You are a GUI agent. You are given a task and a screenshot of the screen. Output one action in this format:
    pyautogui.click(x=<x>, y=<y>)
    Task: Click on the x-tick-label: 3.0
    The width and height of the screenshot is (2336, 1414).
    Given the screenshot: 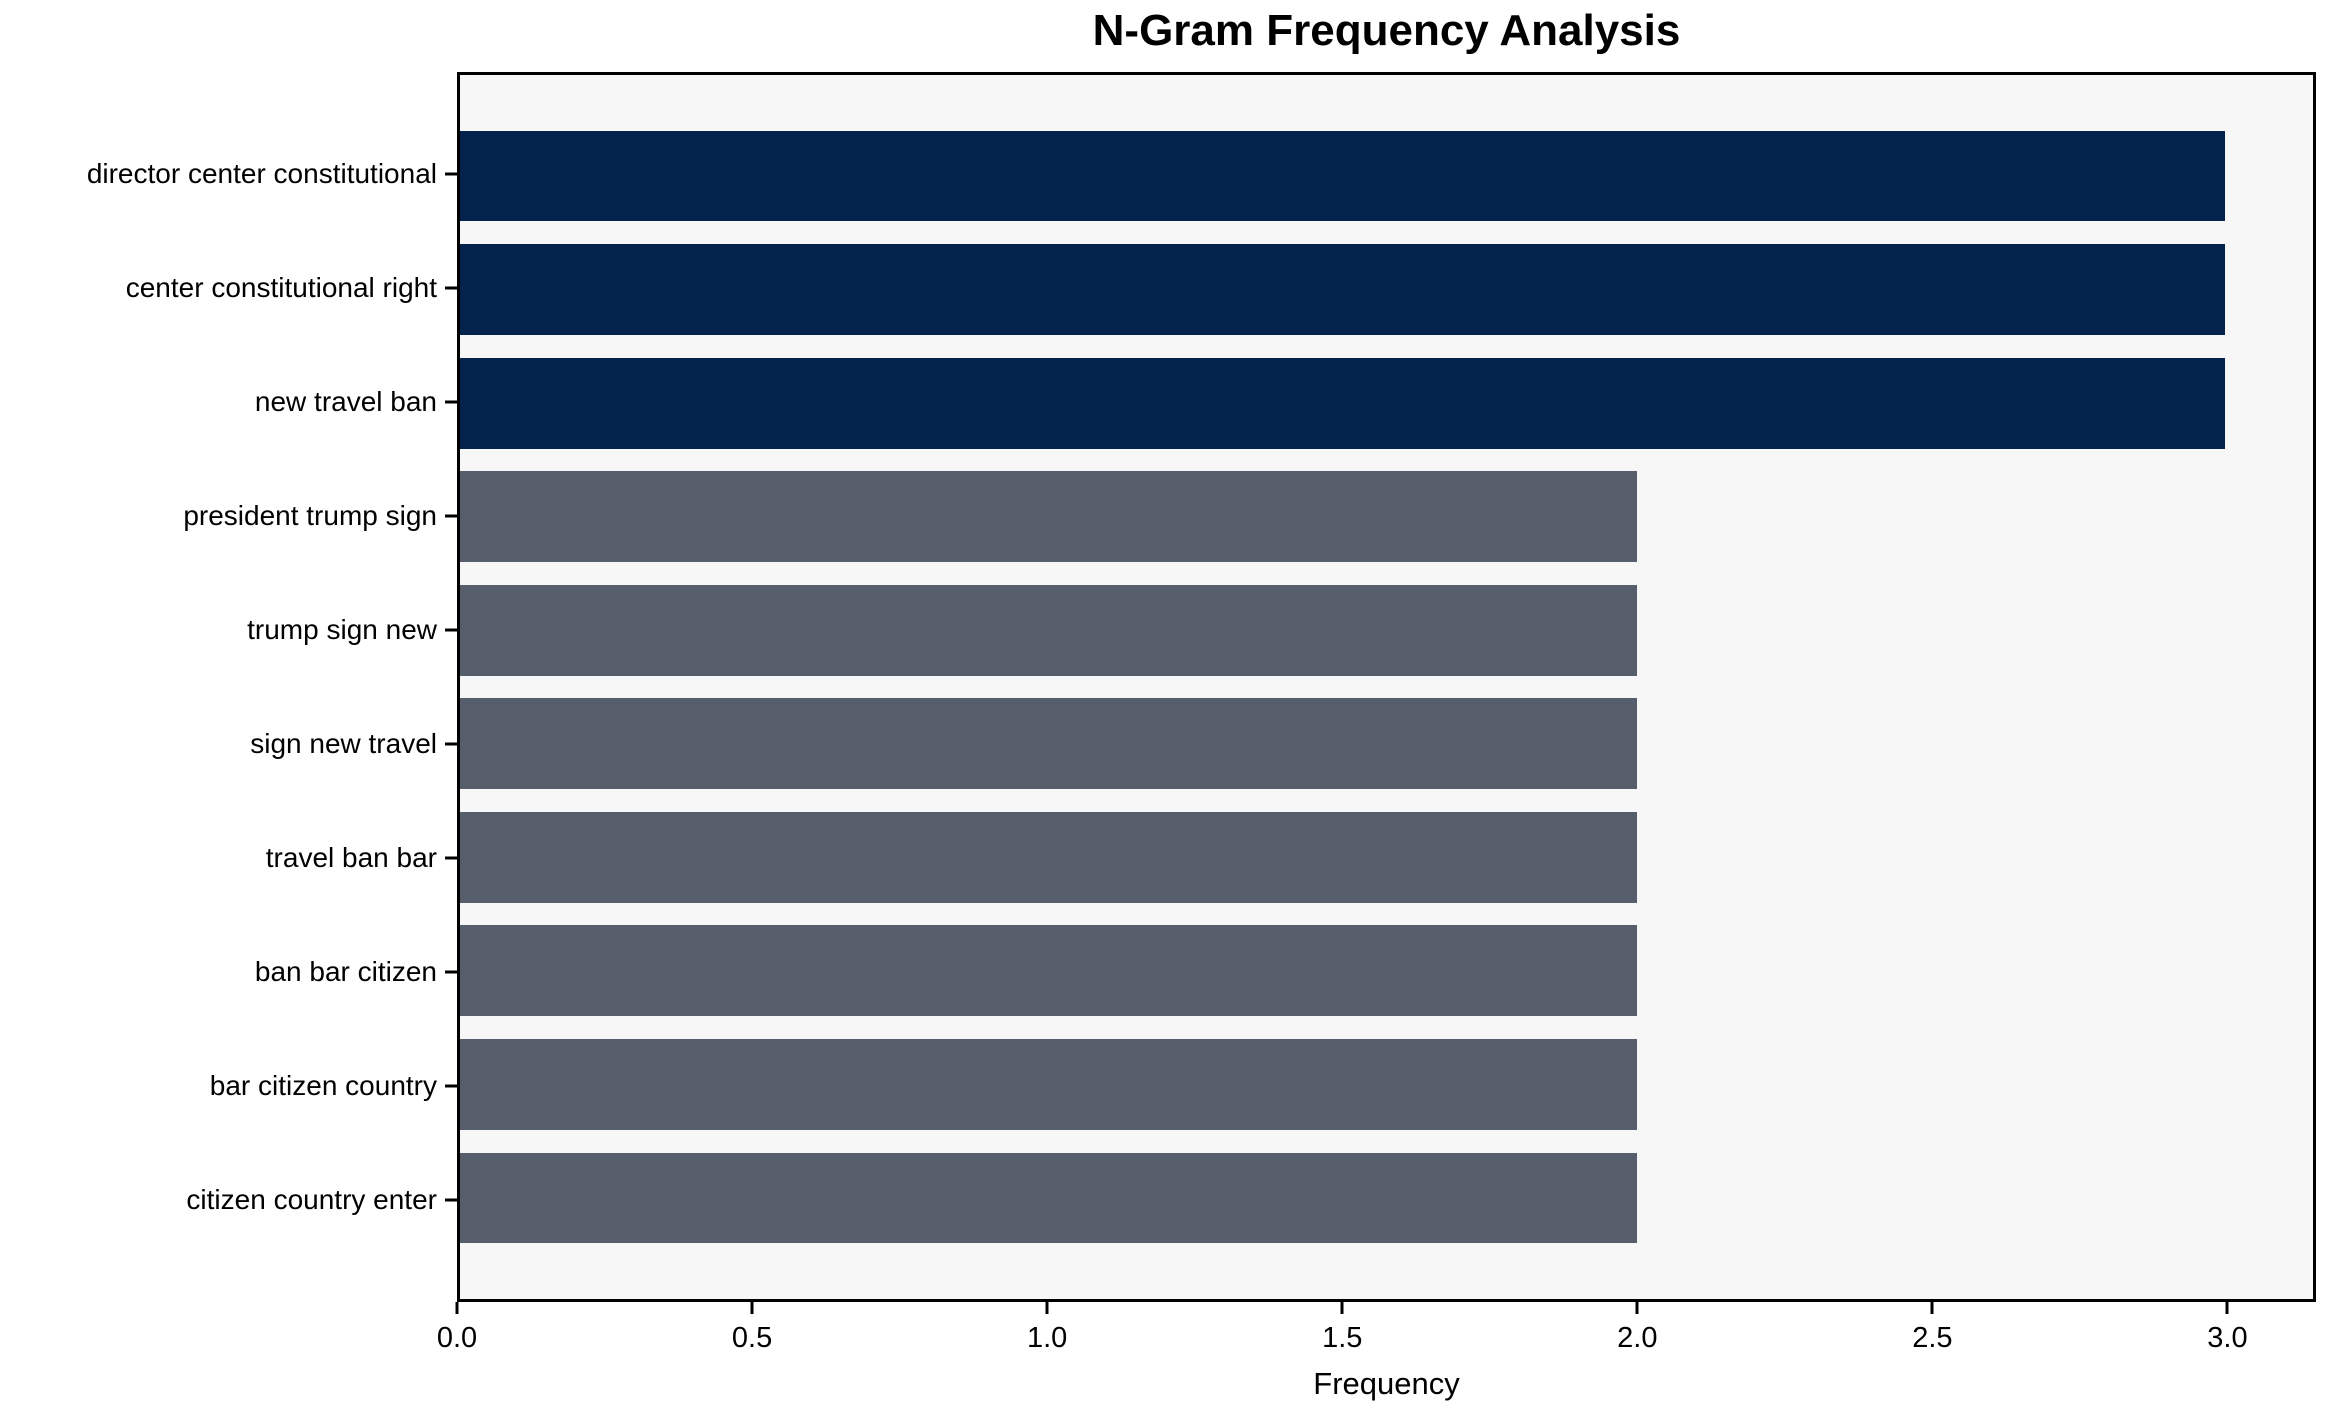 What is the action you would take?
    pyautogui.click(x=2227, y=1338)
    